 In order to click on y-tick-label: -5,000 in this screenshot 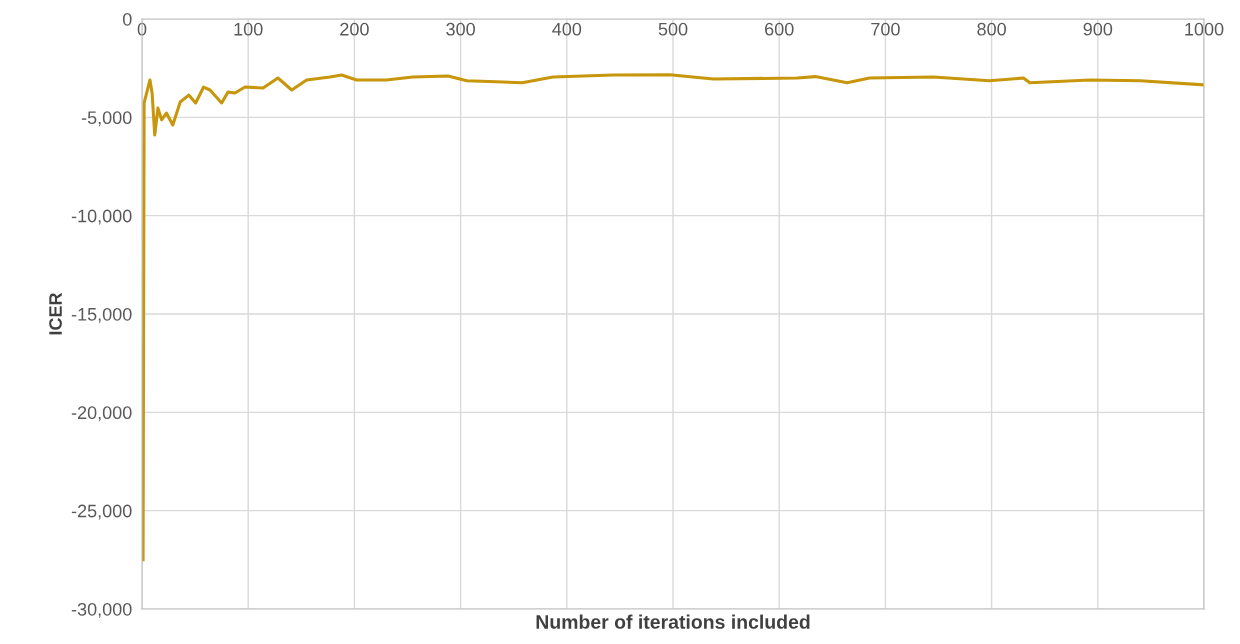, I will do `click(106, 119)`.